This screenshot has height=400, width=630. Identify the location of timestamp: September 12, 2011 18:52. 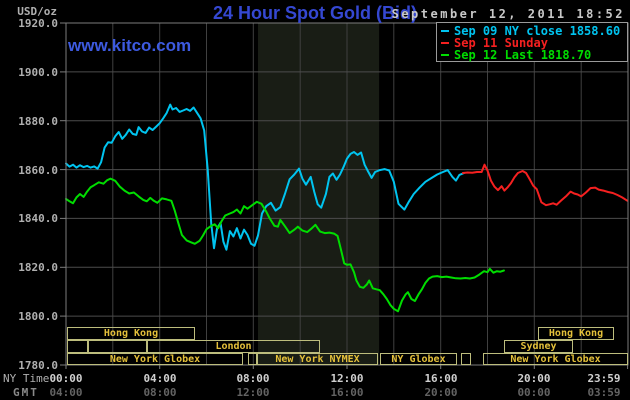
(508, 14).